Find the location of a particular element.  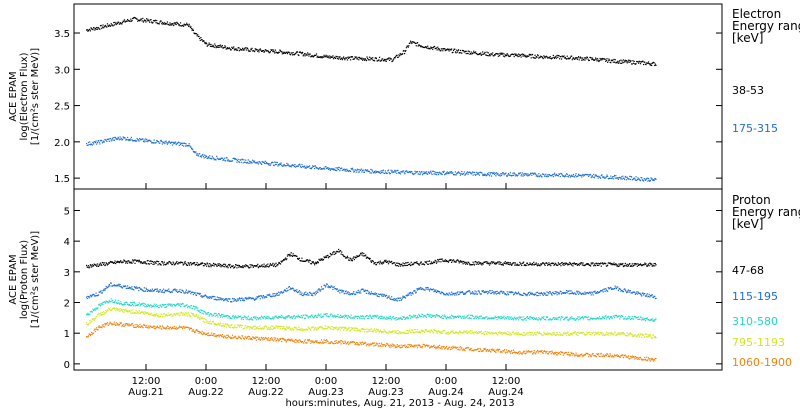

electron-ylabel-line: ACE EPAM is located at coordinates (13, 96).